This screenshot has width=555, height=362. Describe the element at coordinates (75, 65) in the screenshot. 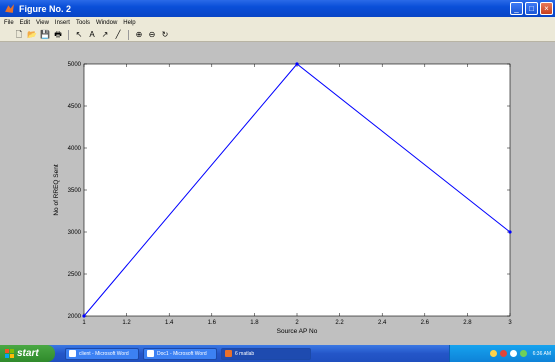

I see `y-tick-label: 5000` at that location.